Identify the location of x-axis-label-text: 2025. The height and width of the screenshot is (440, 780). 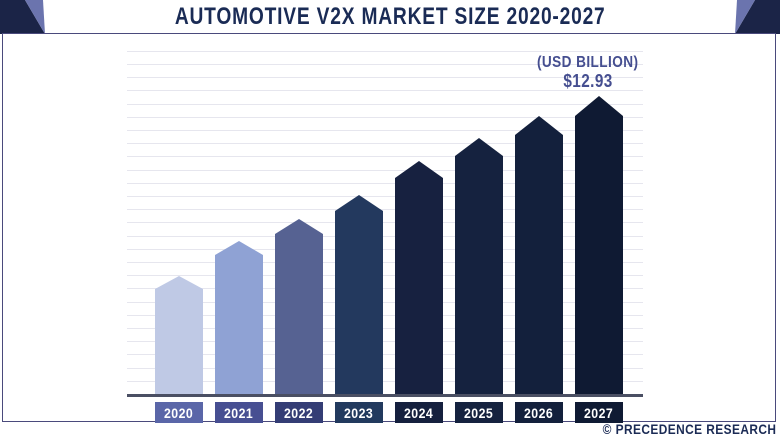
(479, 412).